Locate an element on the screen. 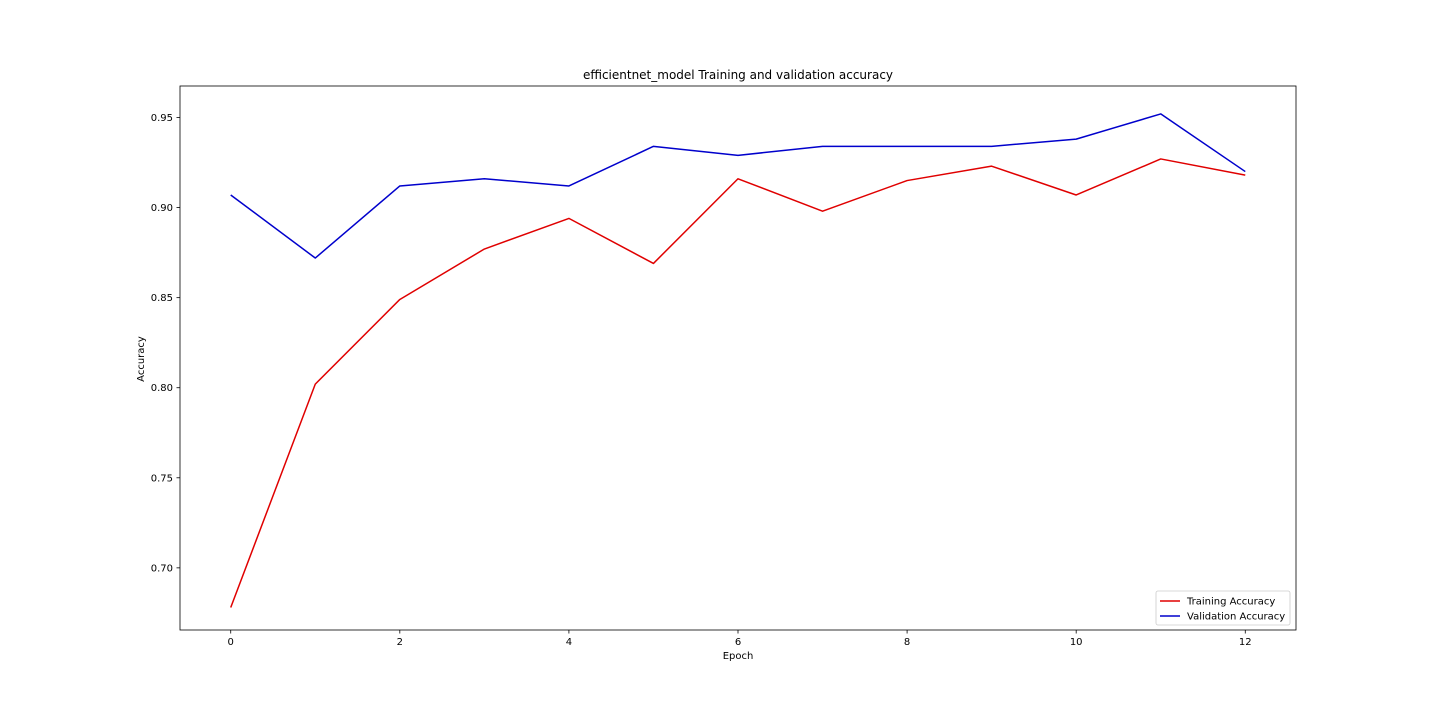  y-tick-label: 0.85 is located at coordinates (162, 298).